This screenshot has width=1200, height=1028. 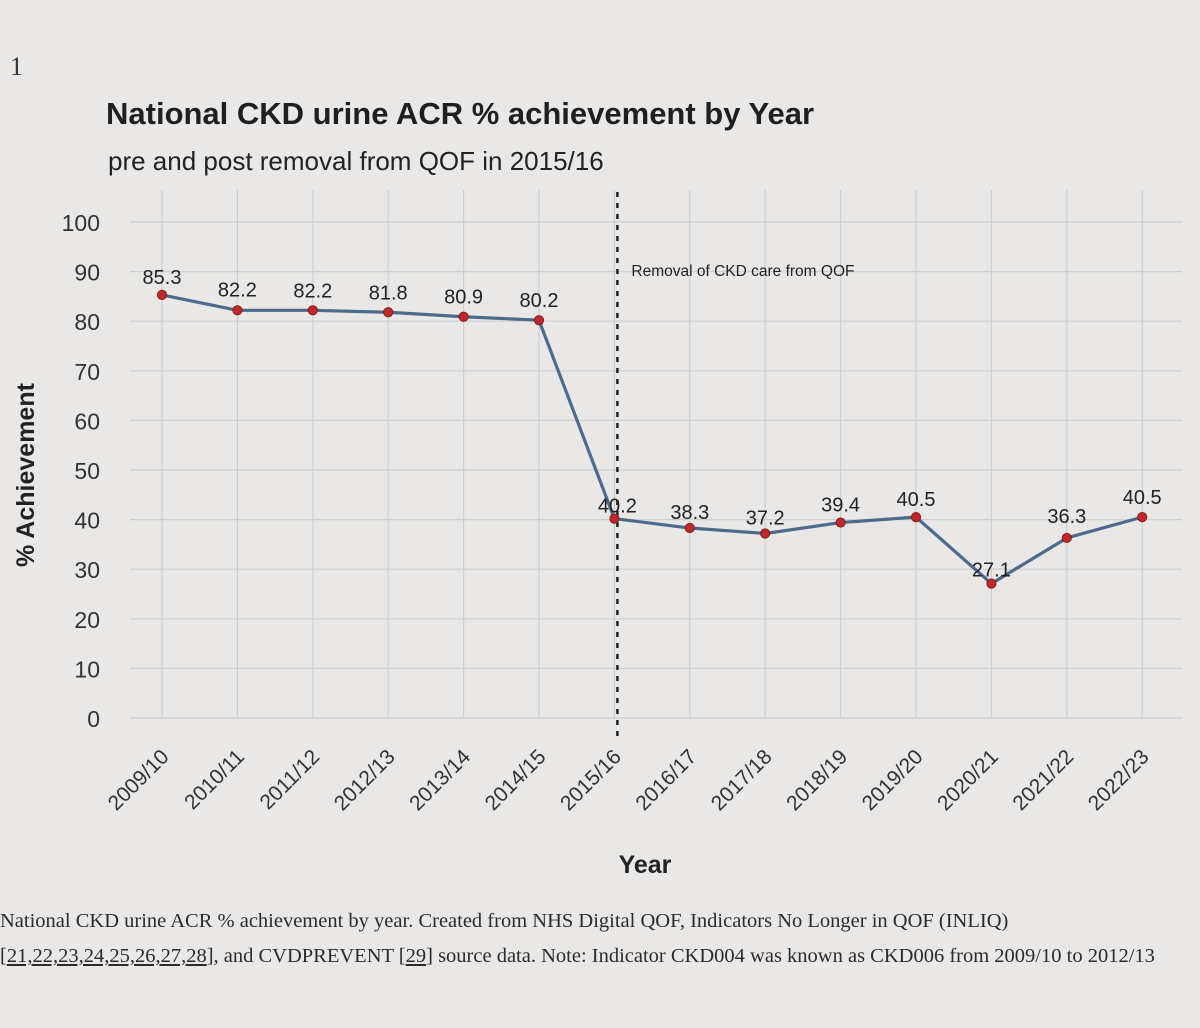 What do you see at coordinates (440, 780) in the screenshot?
I see `x-tick-label: 2013/14` at bounding box center [440, 780].